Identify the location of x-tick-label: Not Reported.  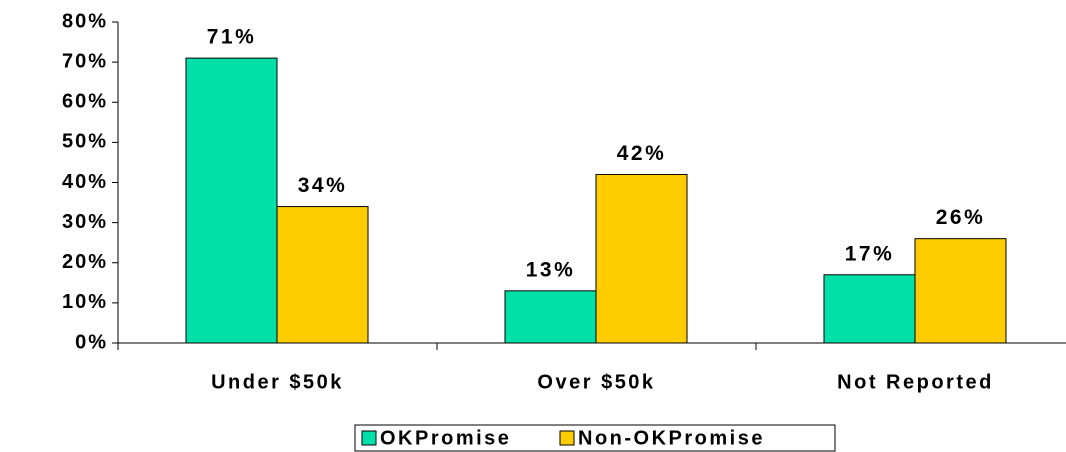
(915, 382).